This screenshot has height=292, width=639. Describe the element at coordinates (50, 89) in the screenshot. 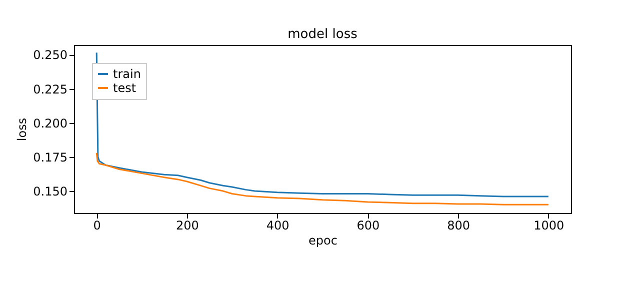

I see `y-tick-label: 0.225` at that location.